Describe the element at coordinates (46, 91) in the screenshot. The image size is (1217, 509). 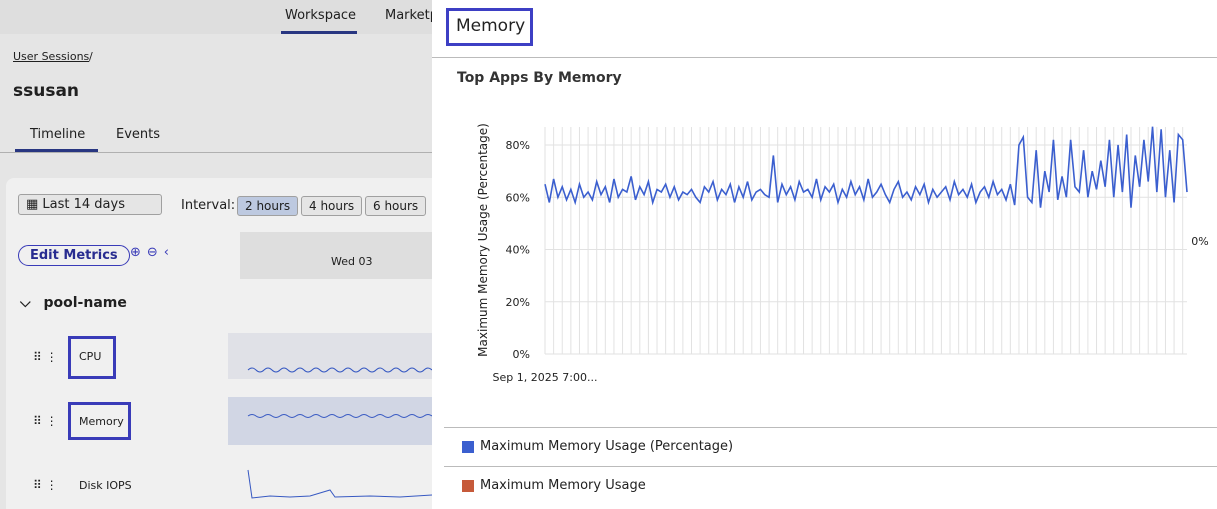
I see `page-title: ssusan` at that location.